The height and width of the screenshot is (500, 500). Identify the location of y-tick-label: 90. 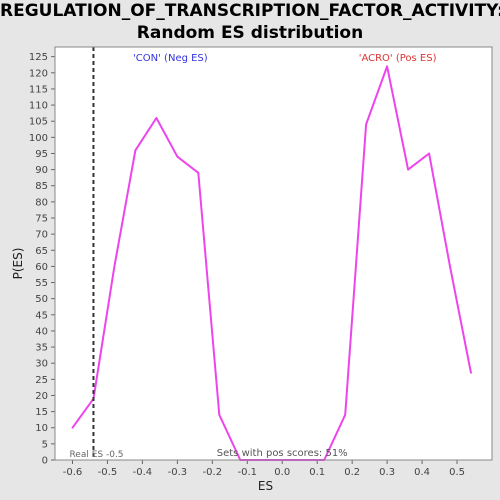
(41, 170).